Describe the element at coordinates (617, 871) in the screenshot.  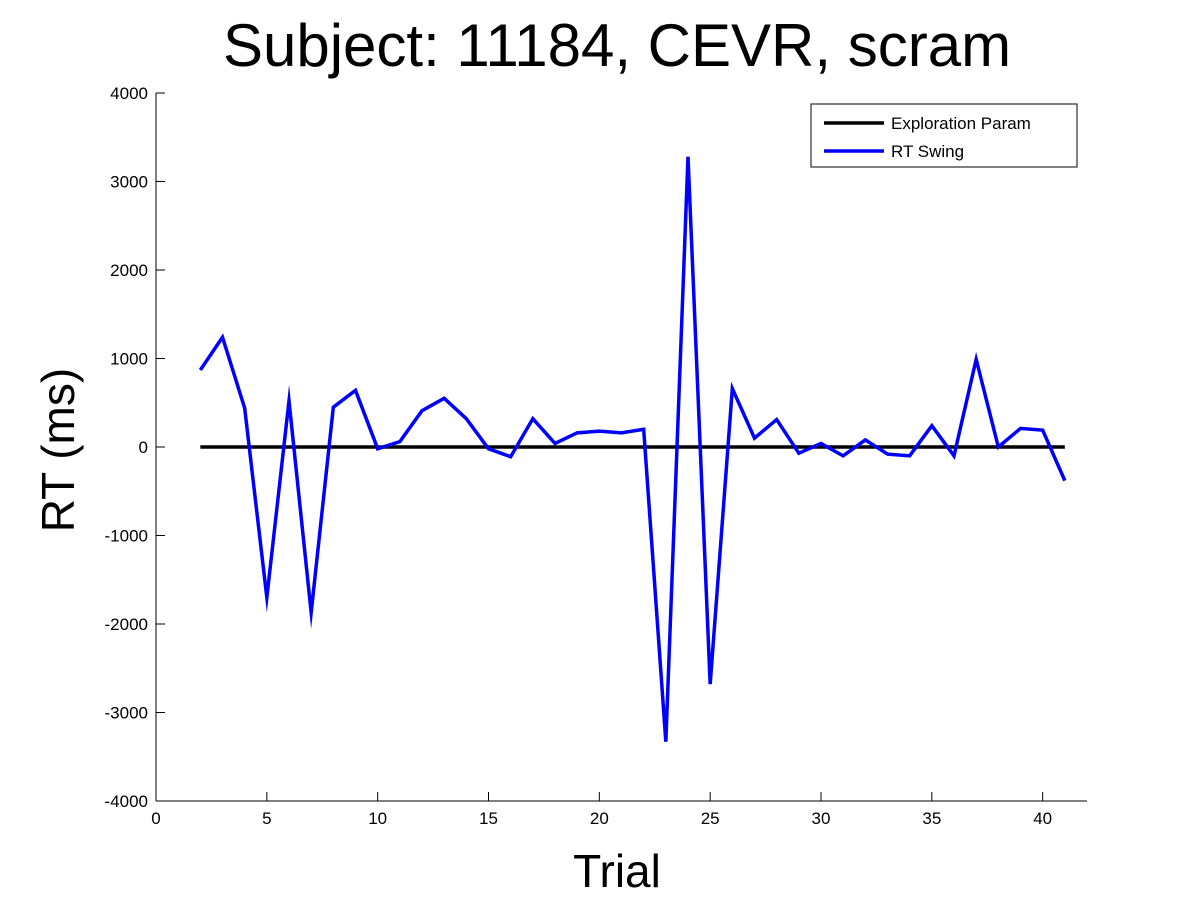
I see `x-axis-label: Trial` at that location.